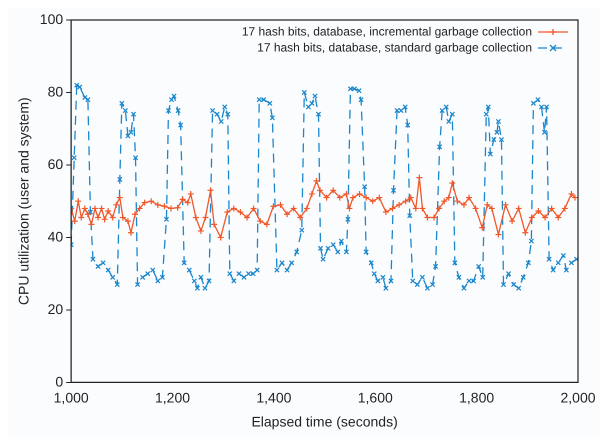  What do you see at coordinates (324, 421) in the screenshot?
I see `x-axis-title: Elapsed time (seconds)` at bounding box center [324, 421].